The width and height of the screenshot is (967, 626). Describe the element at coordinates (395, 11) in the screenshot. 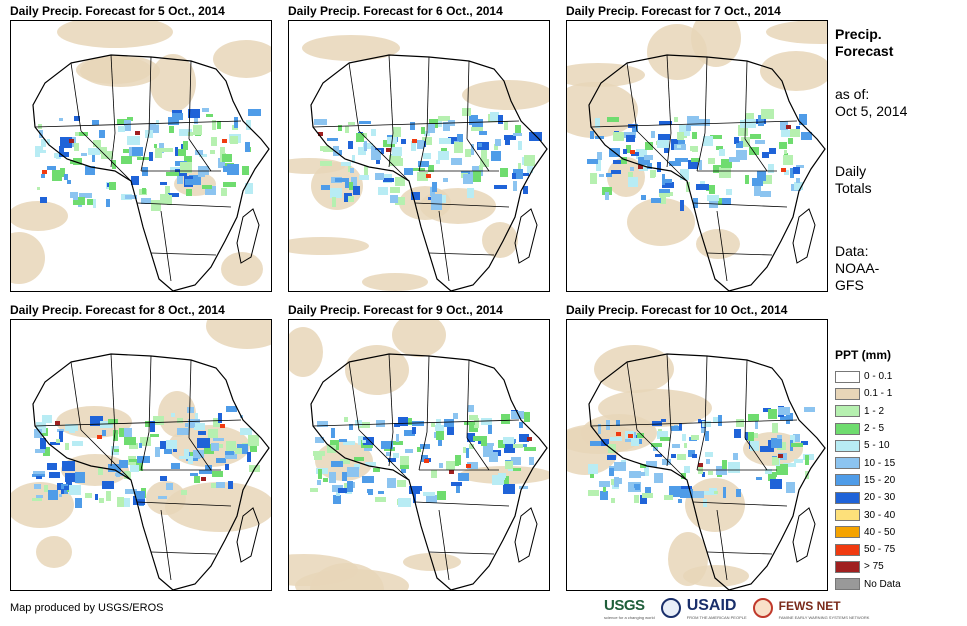

I see `panel-title: Daily Precip. Forecast for 6 Oct., 2014` at that location.